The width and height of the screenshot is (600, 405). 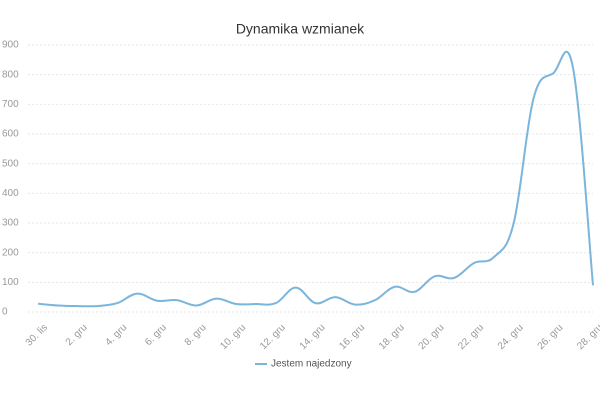 I want to click on y-tick-label: 500, so click(x=10, y=163).